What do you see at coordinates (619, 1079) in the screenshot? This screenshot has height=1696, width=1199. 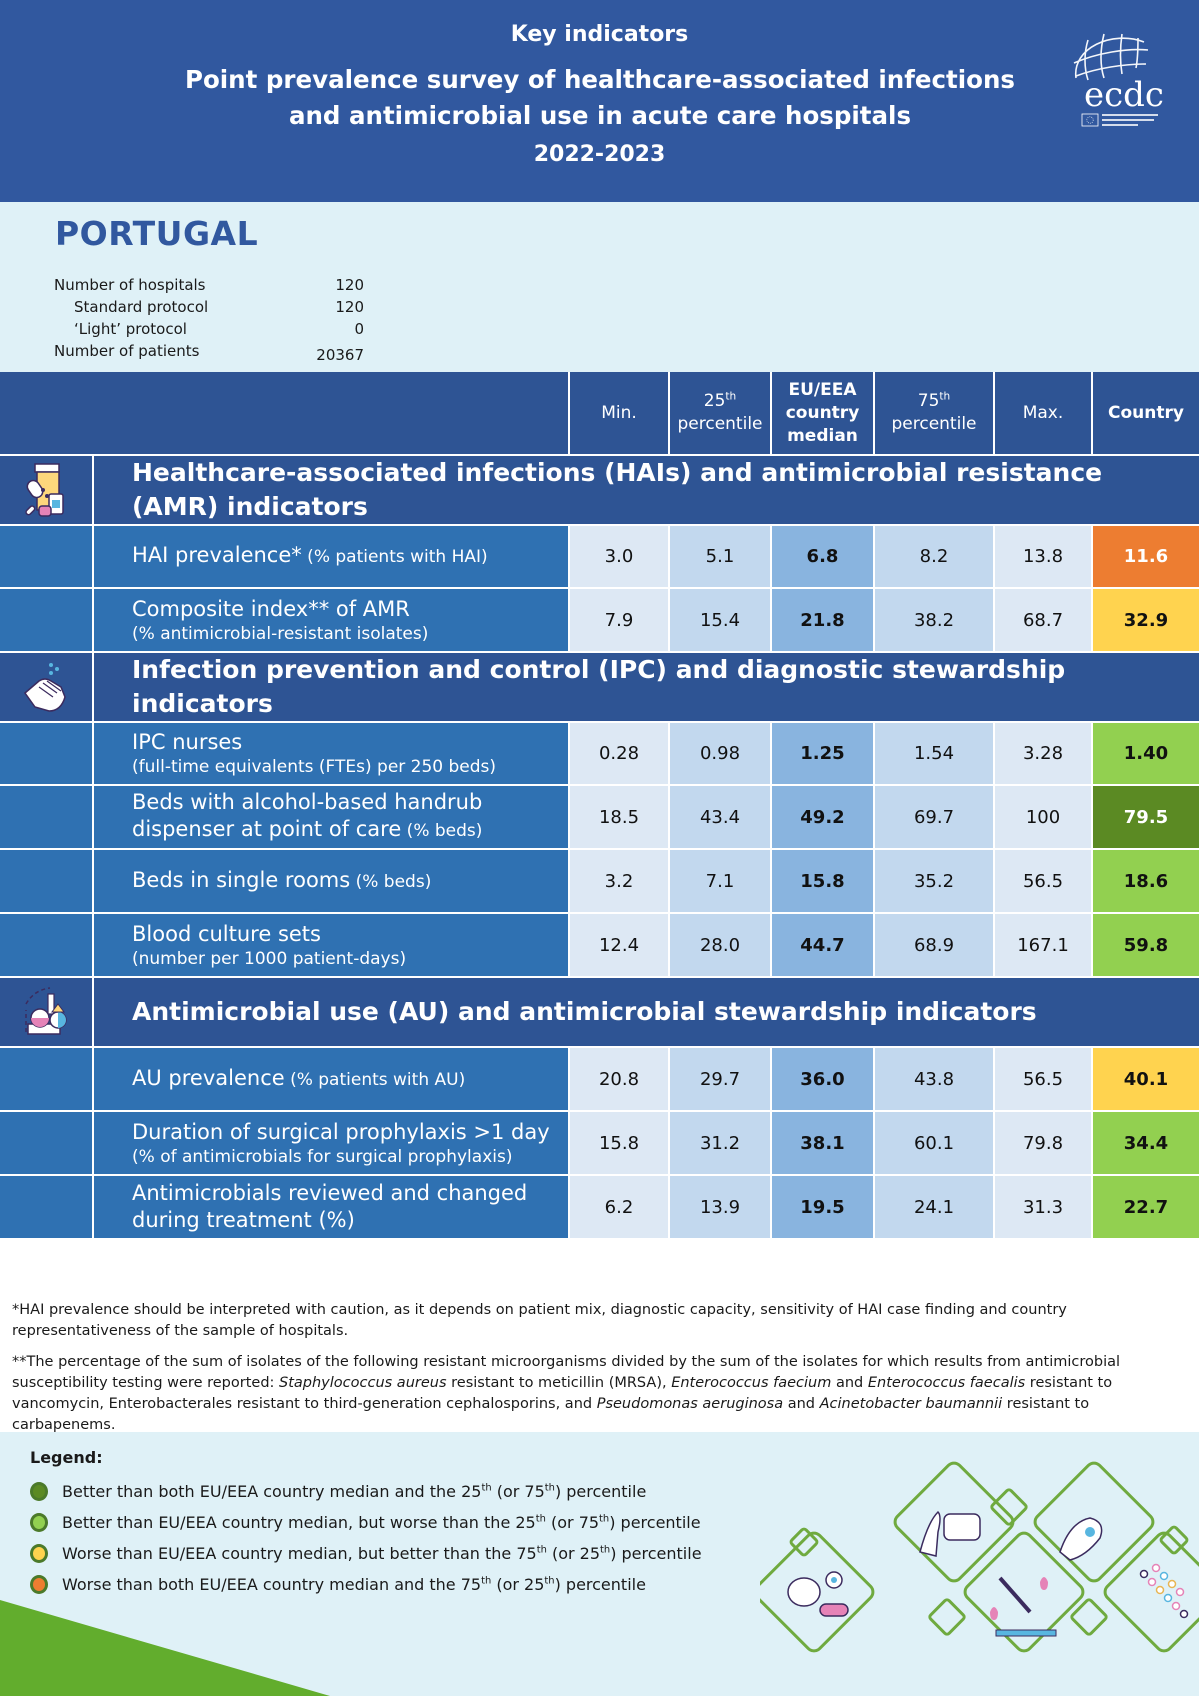 I see `value-min: 20.8` at bounding box center [619, 1079].